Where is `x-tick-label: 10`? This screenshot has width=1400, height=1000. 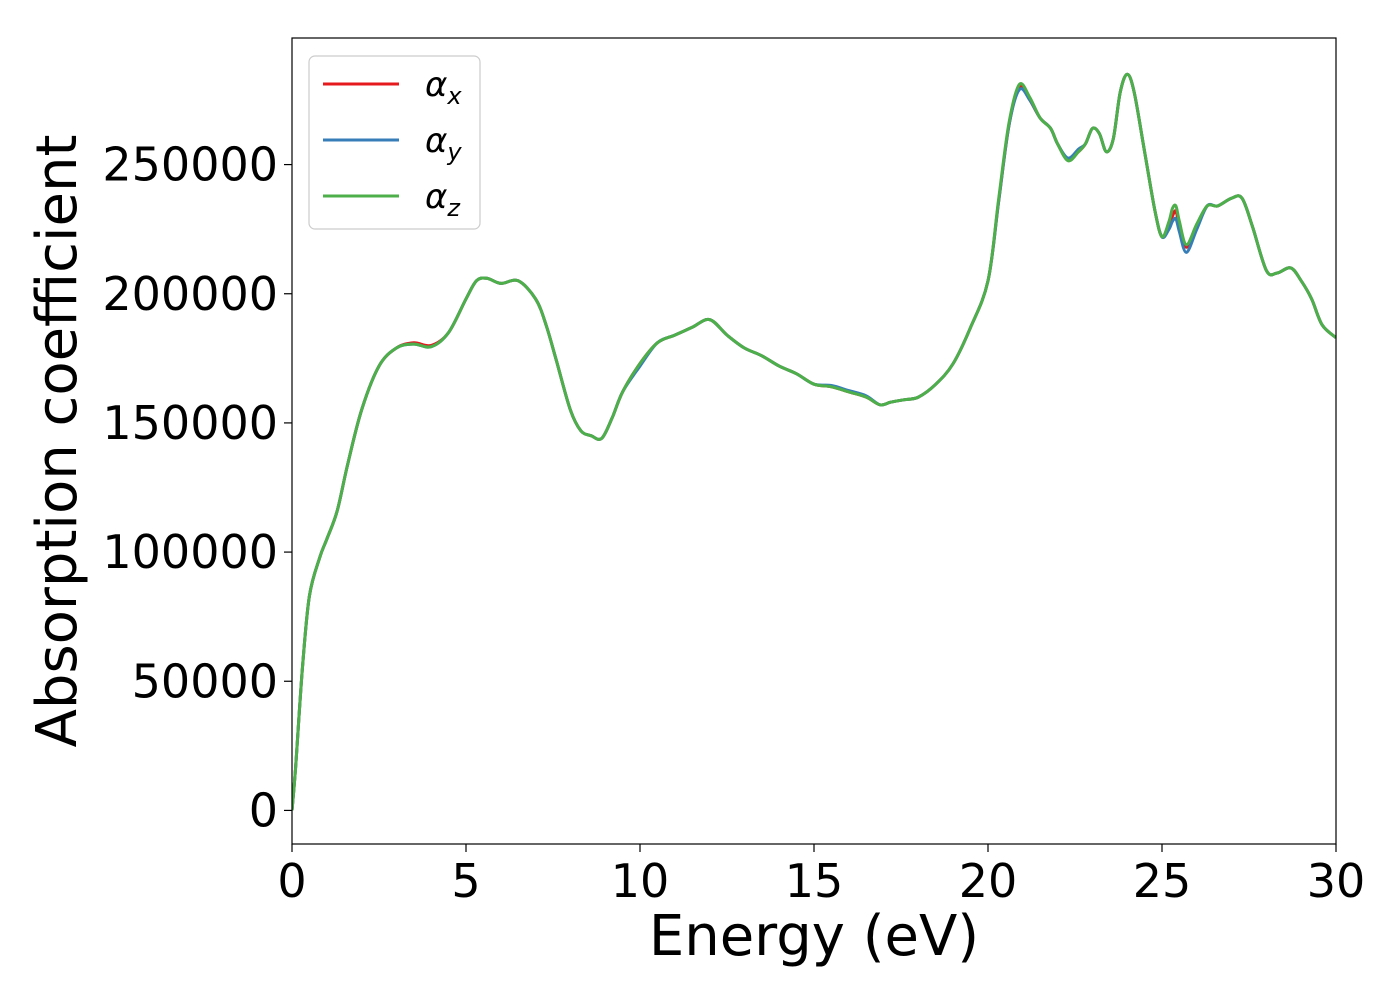
x-tick-label: 10 is located at coordinates (640, 881).